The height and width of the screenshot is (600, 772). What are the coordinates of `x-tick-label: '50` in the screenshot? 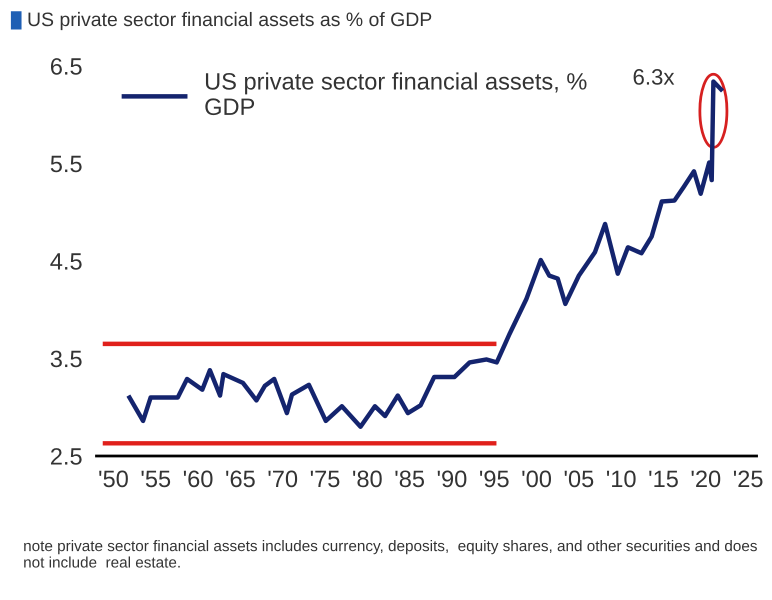 It's located at (113, 479).